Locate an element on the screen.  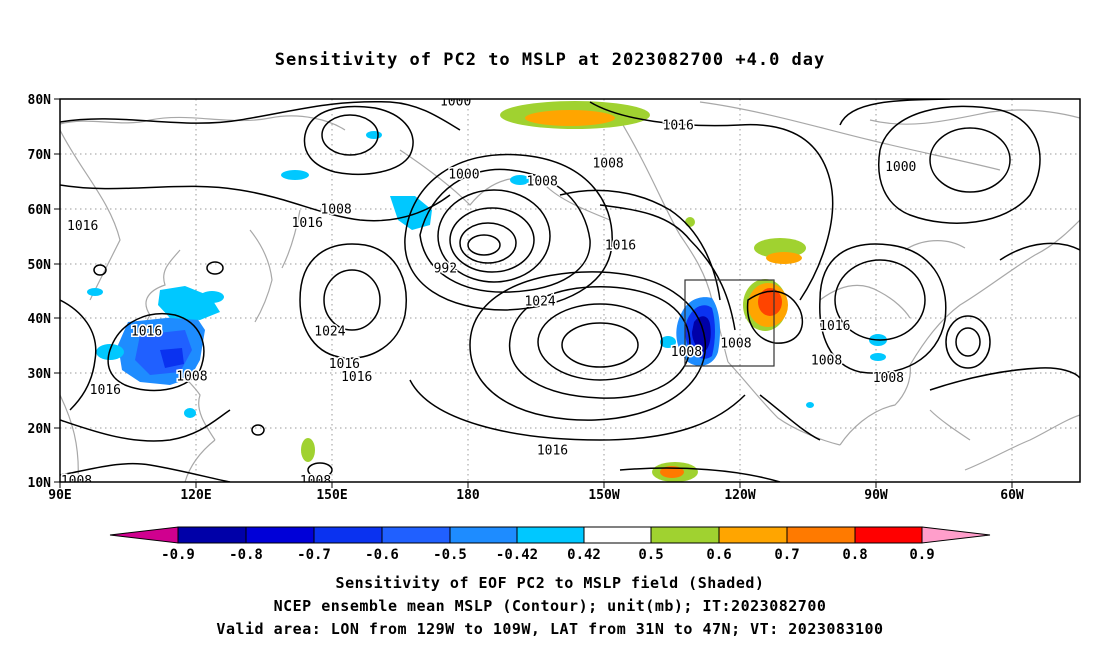
shade-blue-asia-dark is located at coordinates (172, 358).